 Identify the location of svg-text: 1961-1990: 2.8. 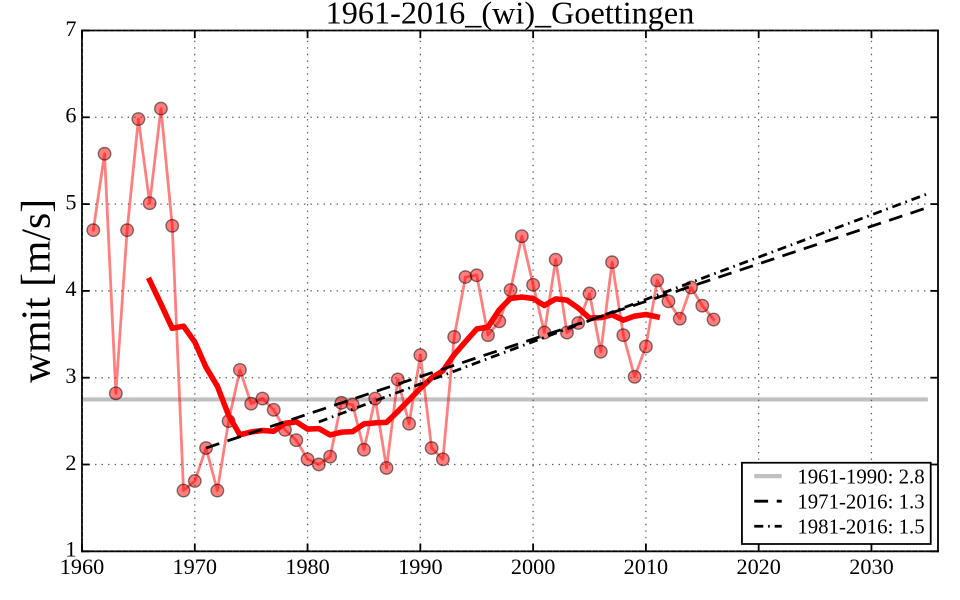
(860, 476).